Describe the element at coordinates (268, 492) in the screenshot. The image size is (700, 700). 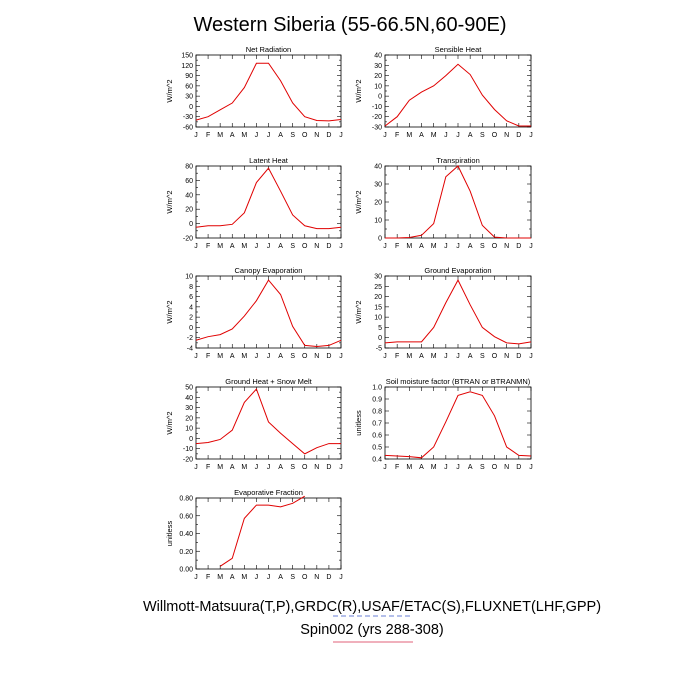
I see `panel-title: Evaporative Fraction` at that location.